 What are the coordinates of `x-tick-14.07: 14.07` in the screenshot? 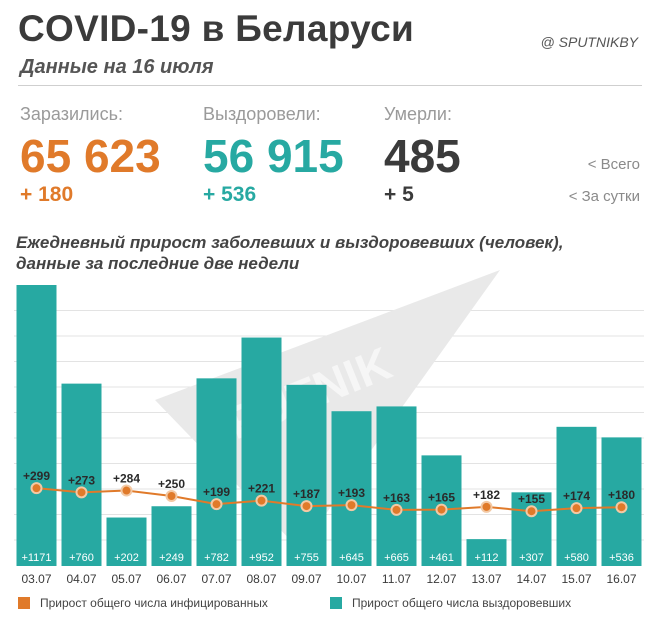 It's located at (531, 579).